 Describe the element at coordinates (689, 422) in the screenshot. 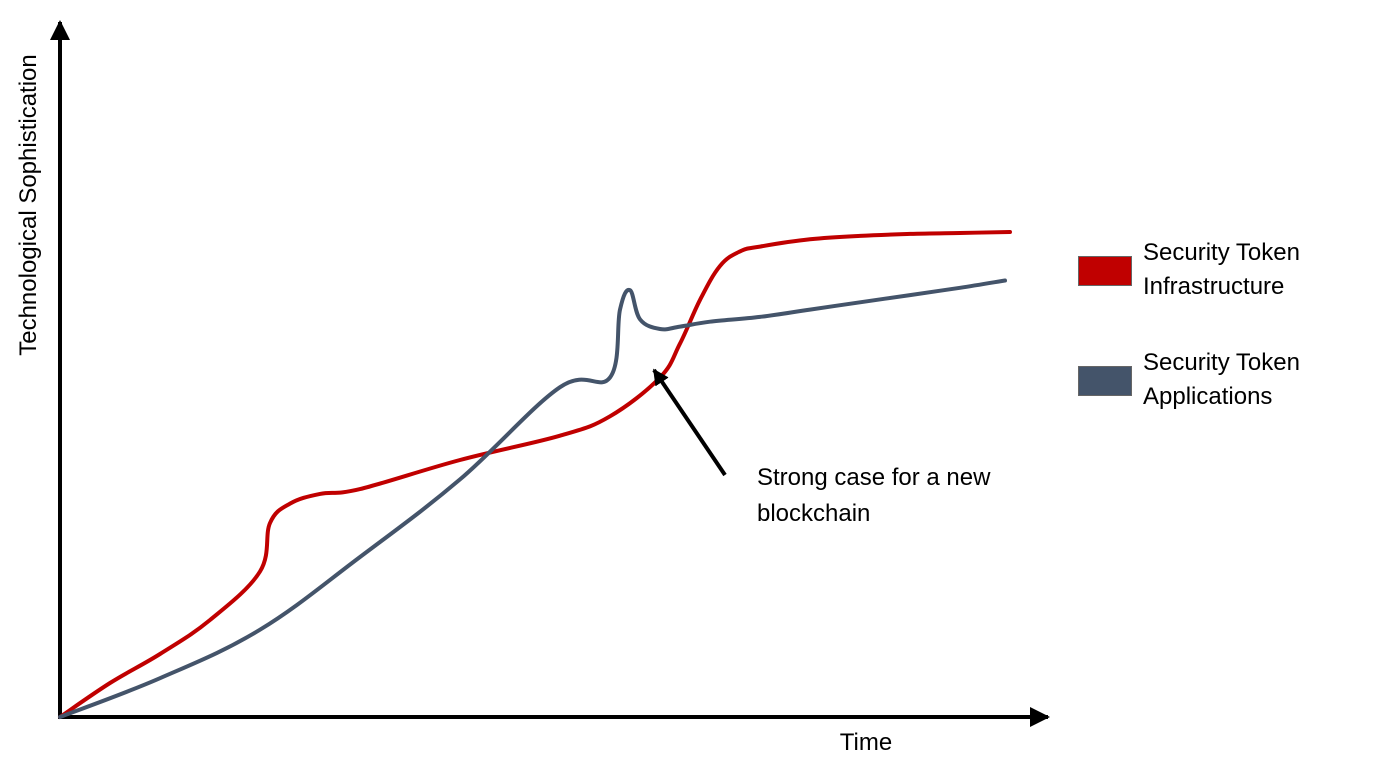

I see `annotation-arrow` at that location.